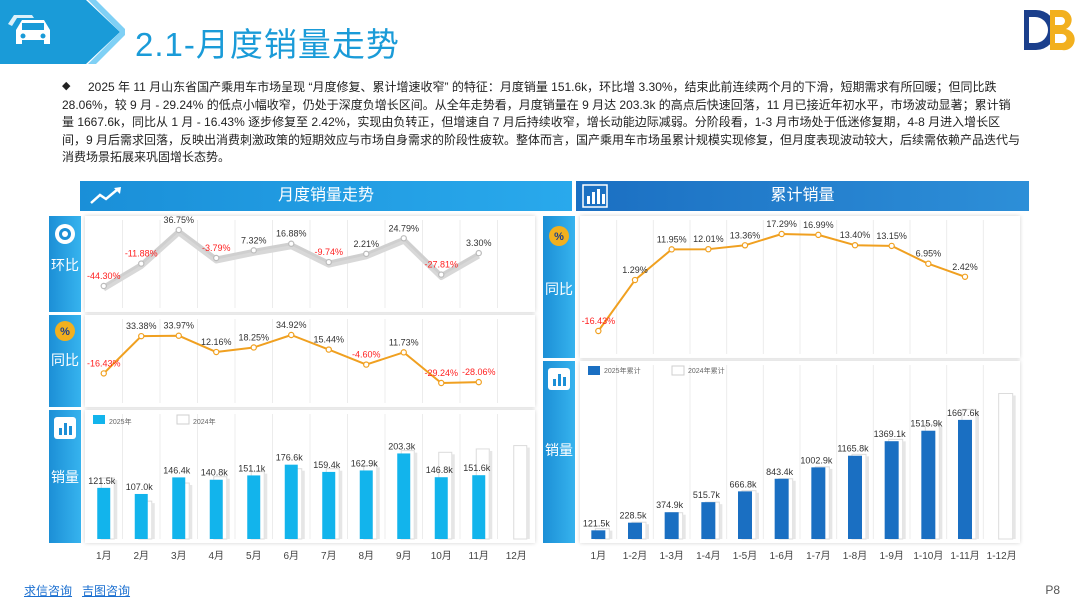 The image size is (1080, 607). I want to click on label-cum-yoy: 同比, so click(559, 289).